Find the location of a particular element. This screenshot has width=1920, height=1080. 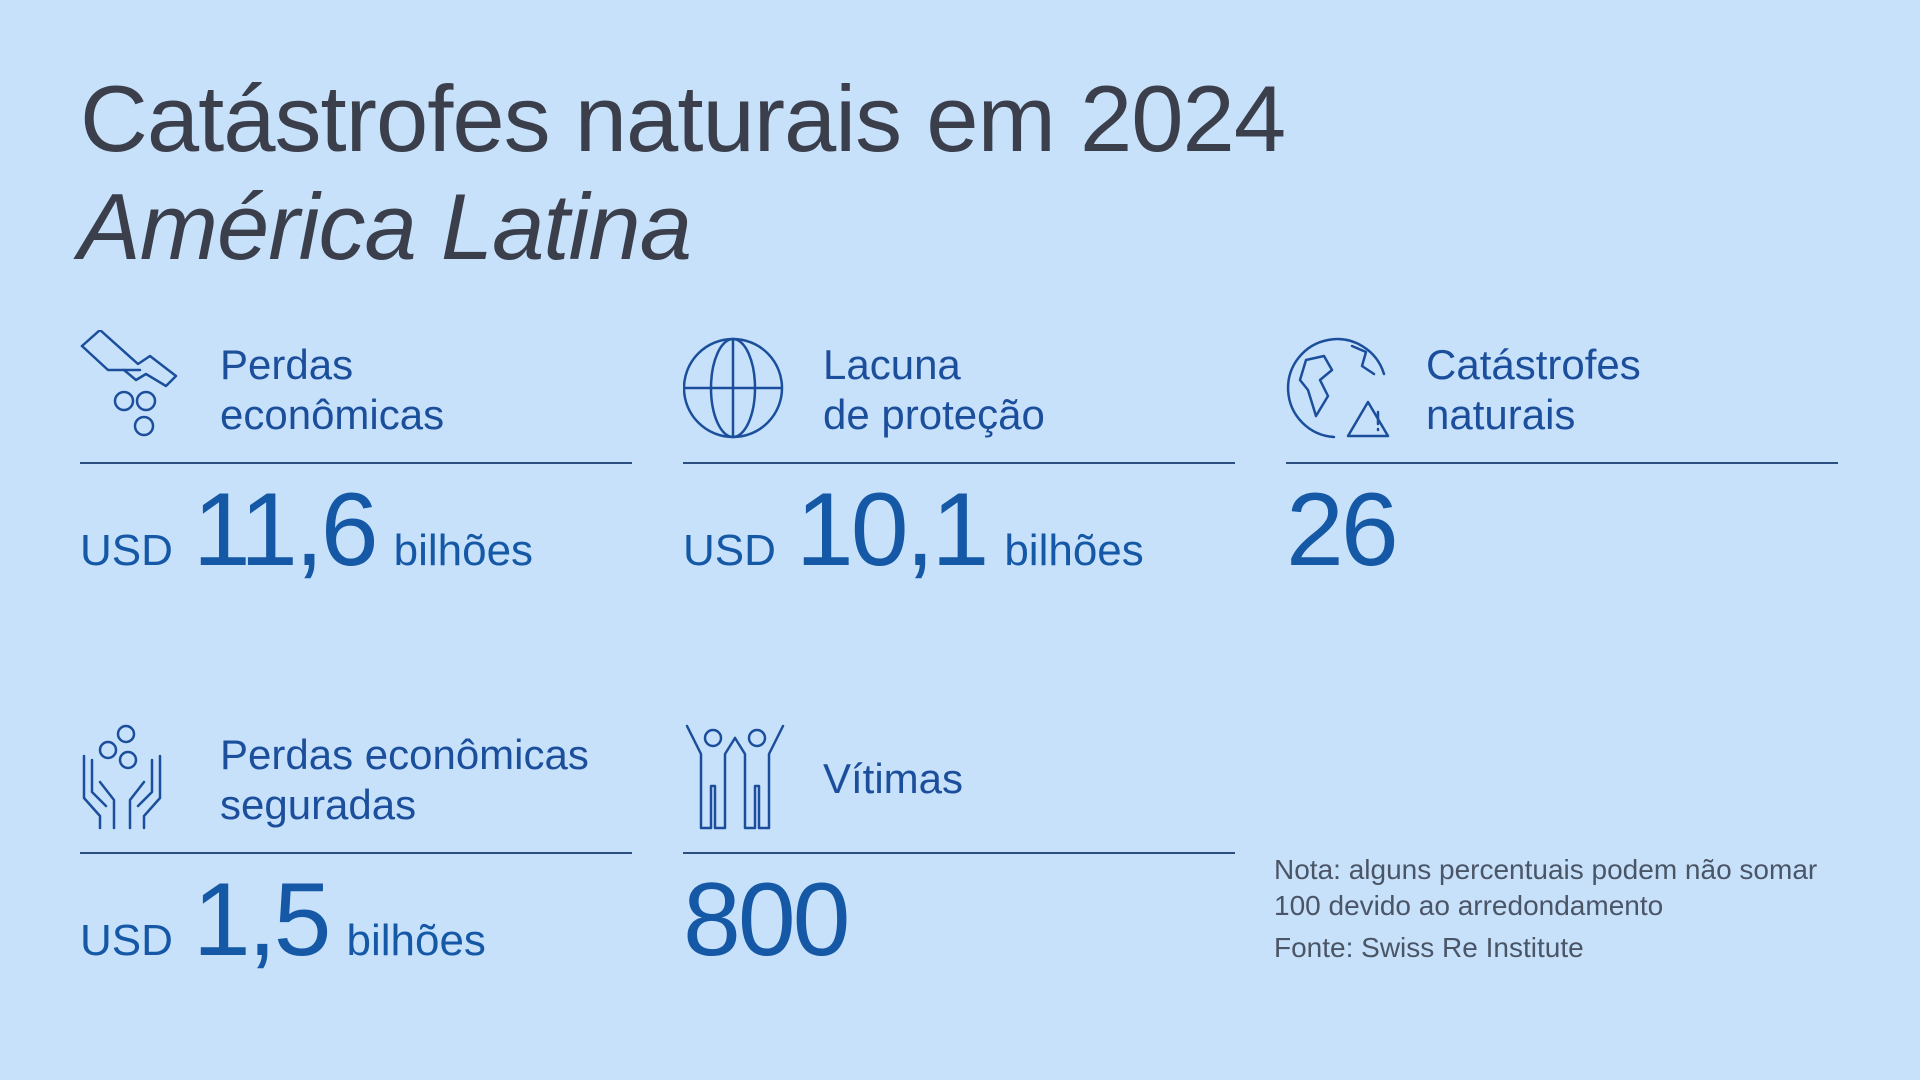

stat-economic-losses: Perdas econômicas USD 11,6 bilhões is located at coordinates (356, 460).